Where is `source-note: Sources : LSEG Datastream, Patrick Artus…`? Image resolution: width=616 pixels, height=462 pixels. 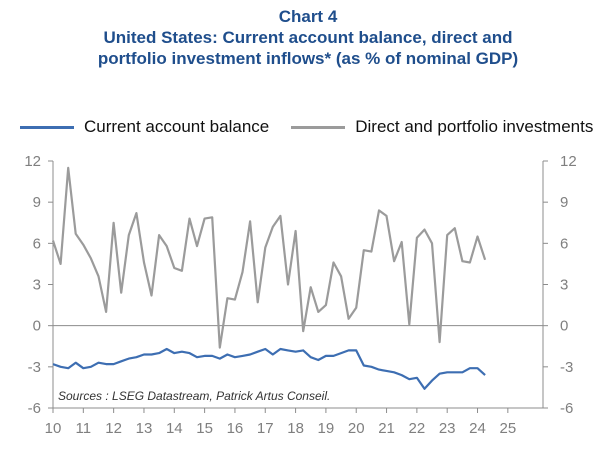 source-note: Sources : LSEG Datastream, Patrick Artus… is located at coordinates (194, 396).